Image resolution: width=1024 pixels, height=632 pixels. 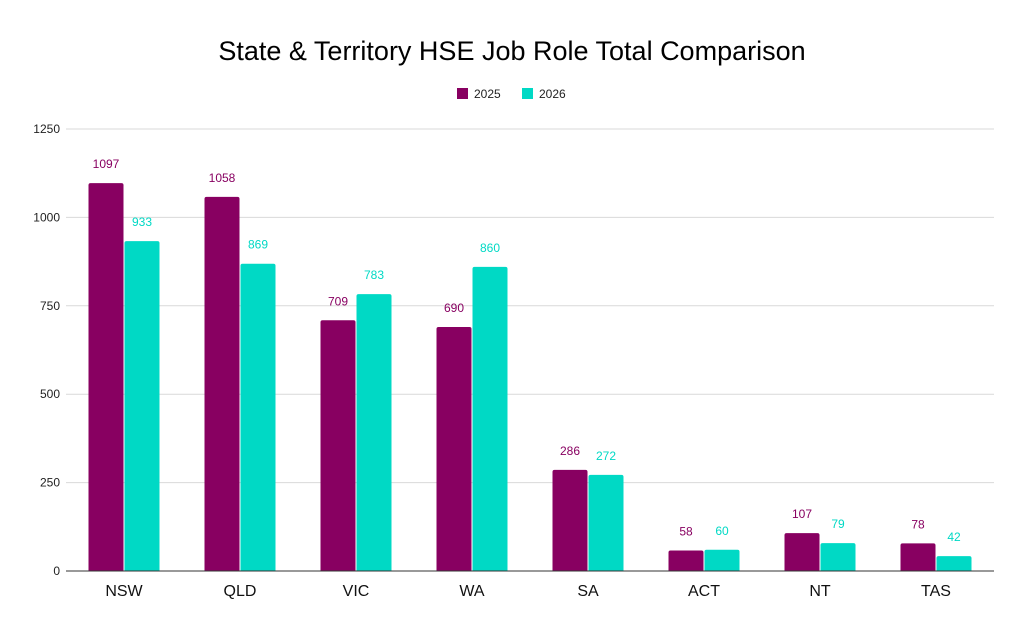 I want to click on data-label-act-2025: 58, so click(x=686, y=531).